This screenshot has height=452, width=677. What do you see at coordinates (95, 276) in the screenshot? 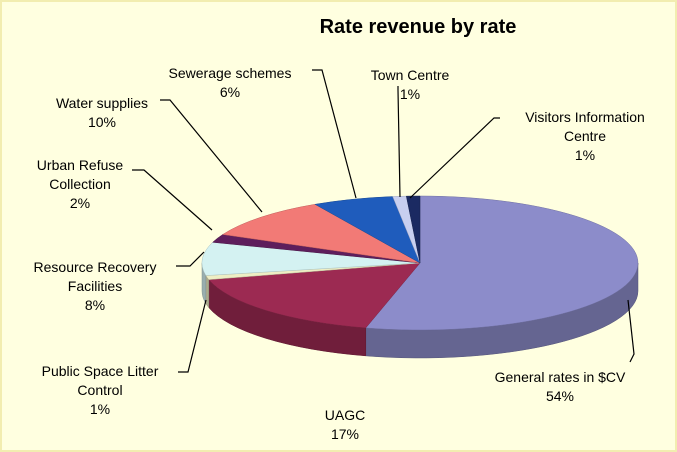
I see `slice-name: Resource Recovery Facilities` at bounding box center [95, 276].